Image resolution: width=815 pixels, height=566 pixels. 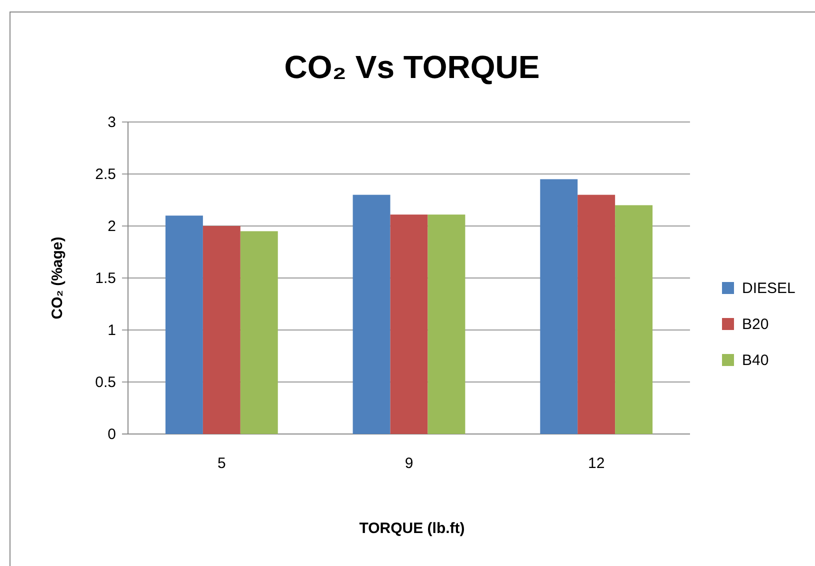 I want to click on x-axis-title: TORQUE (lb.ft), so click(x=412, y=528).